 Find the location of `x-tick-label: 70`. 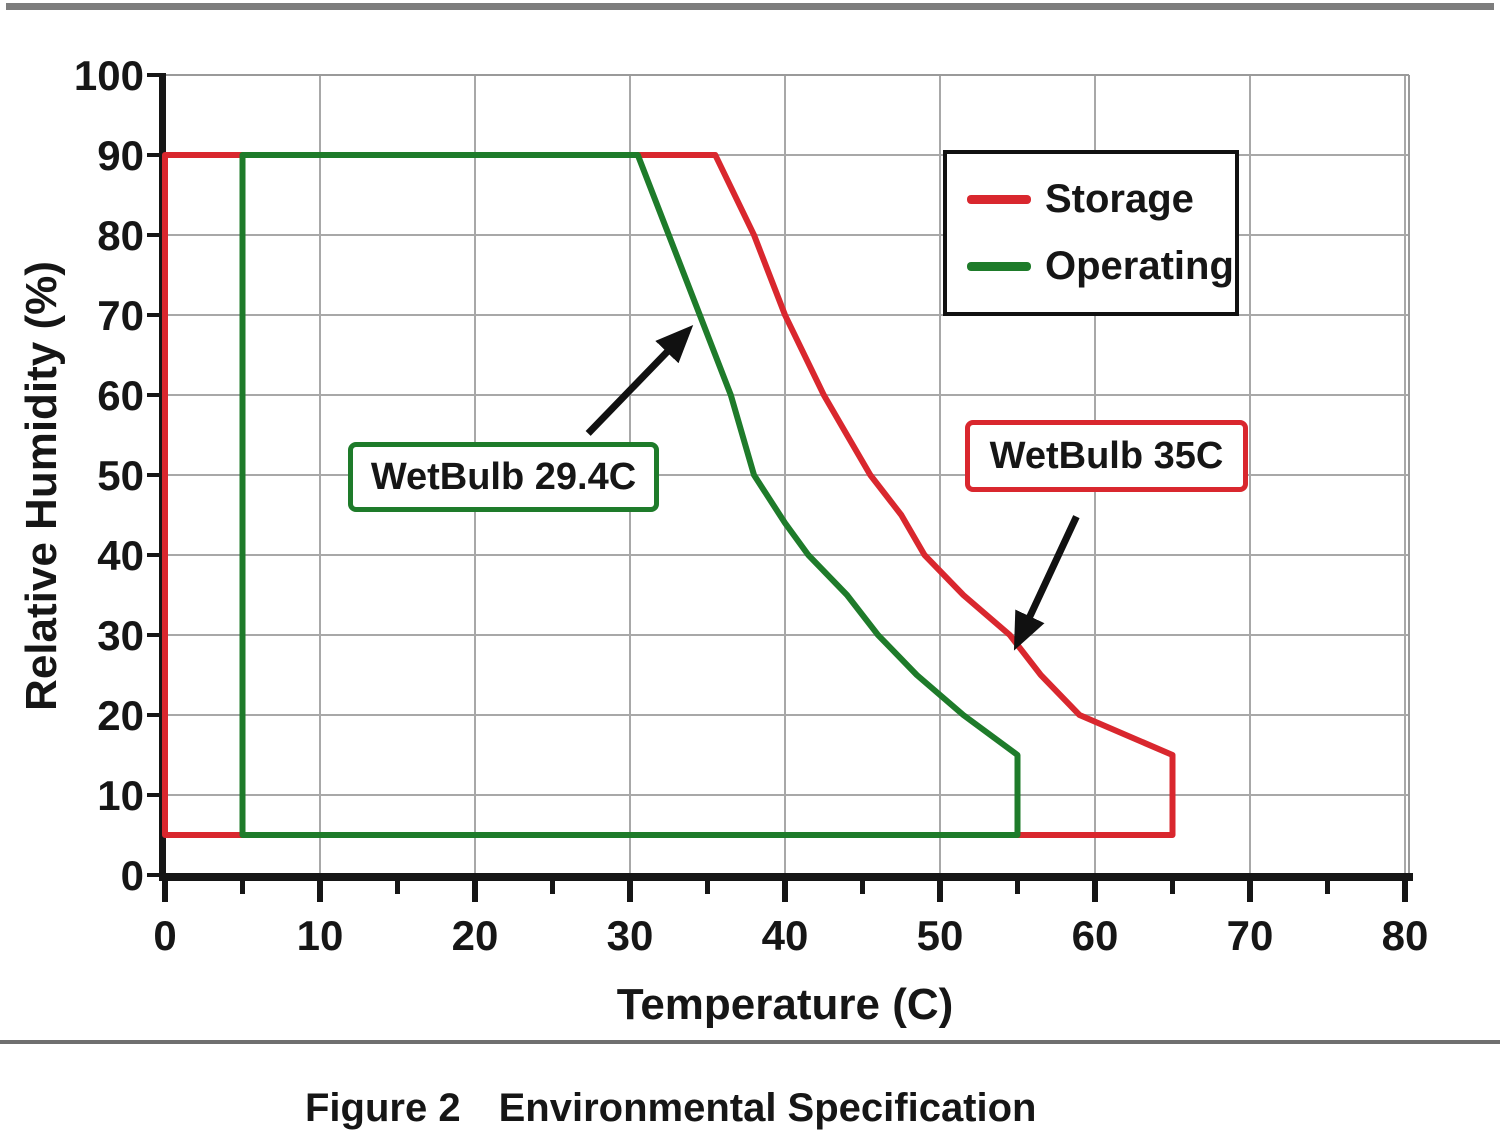

x-tick-label: 70 is located at coordinates (1250, 935).